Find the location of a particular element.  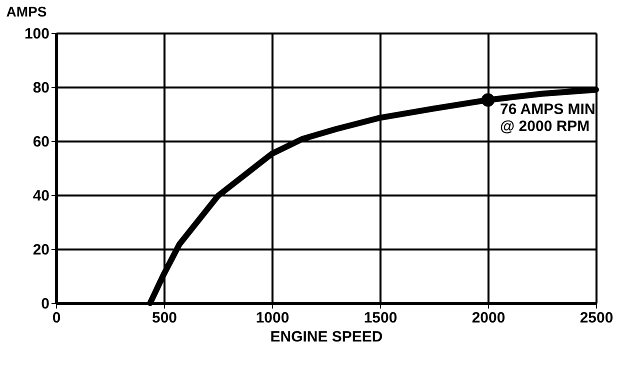

y-tick-label: 60 is located at coordinates (41, 142).